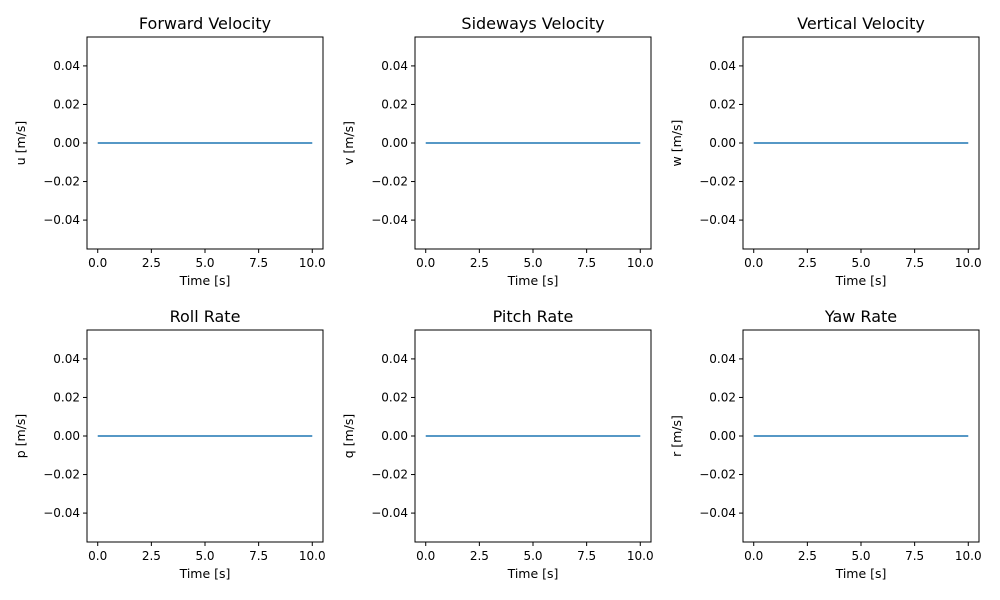 This screenshot has height=600, width=1000. What do you see at coordinates (676, 143) in the screenshot?
I see `y-axis-label: w [m/s]` at bounding box center [676, 143].